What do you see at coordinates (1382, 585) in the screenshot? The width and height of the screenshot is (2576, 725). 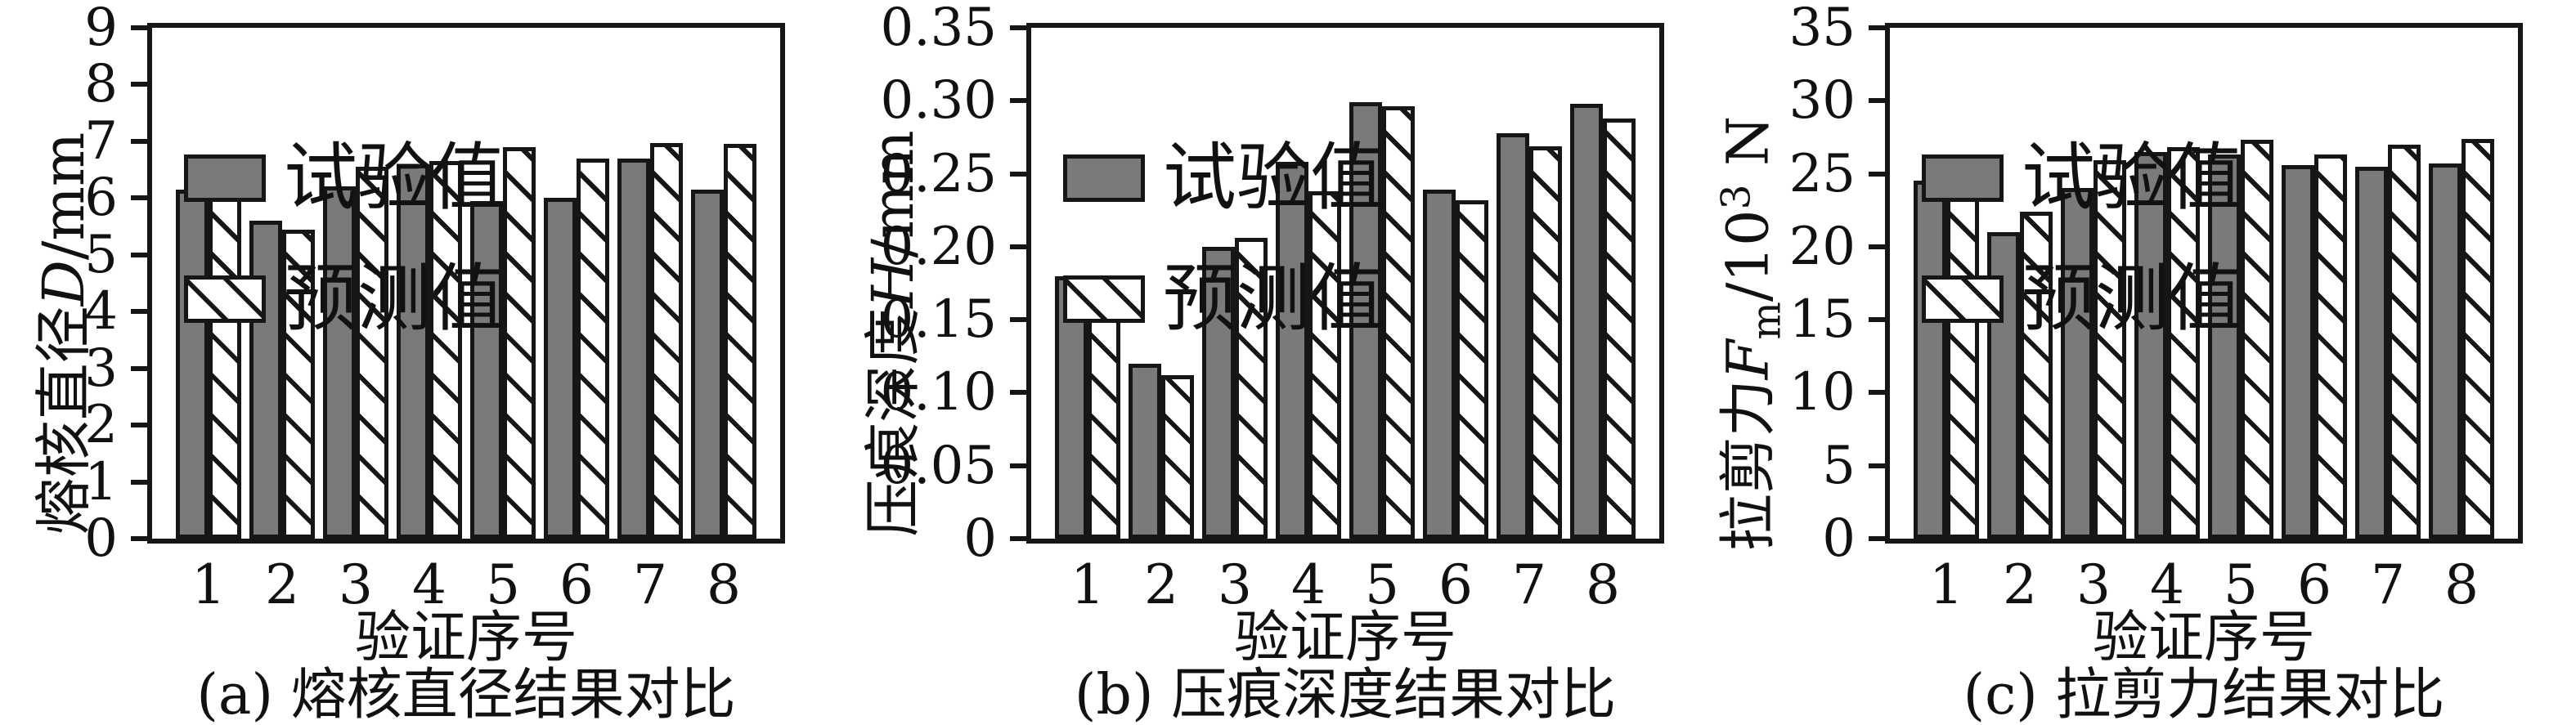 I see `x-tick-label: 5` at bounding box center [1382, 585].